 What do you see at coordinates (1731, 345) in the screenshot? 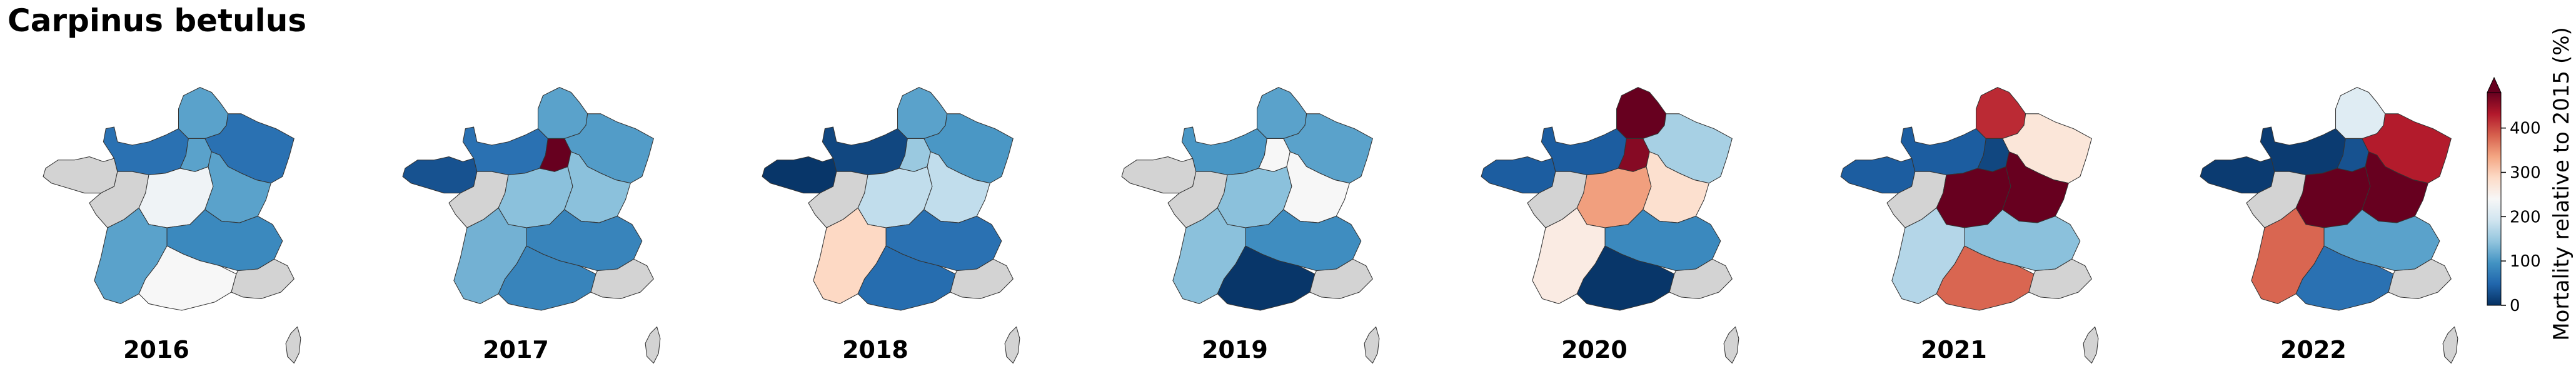
I see `region-corse-2020` at bounding box center [1731, 345].